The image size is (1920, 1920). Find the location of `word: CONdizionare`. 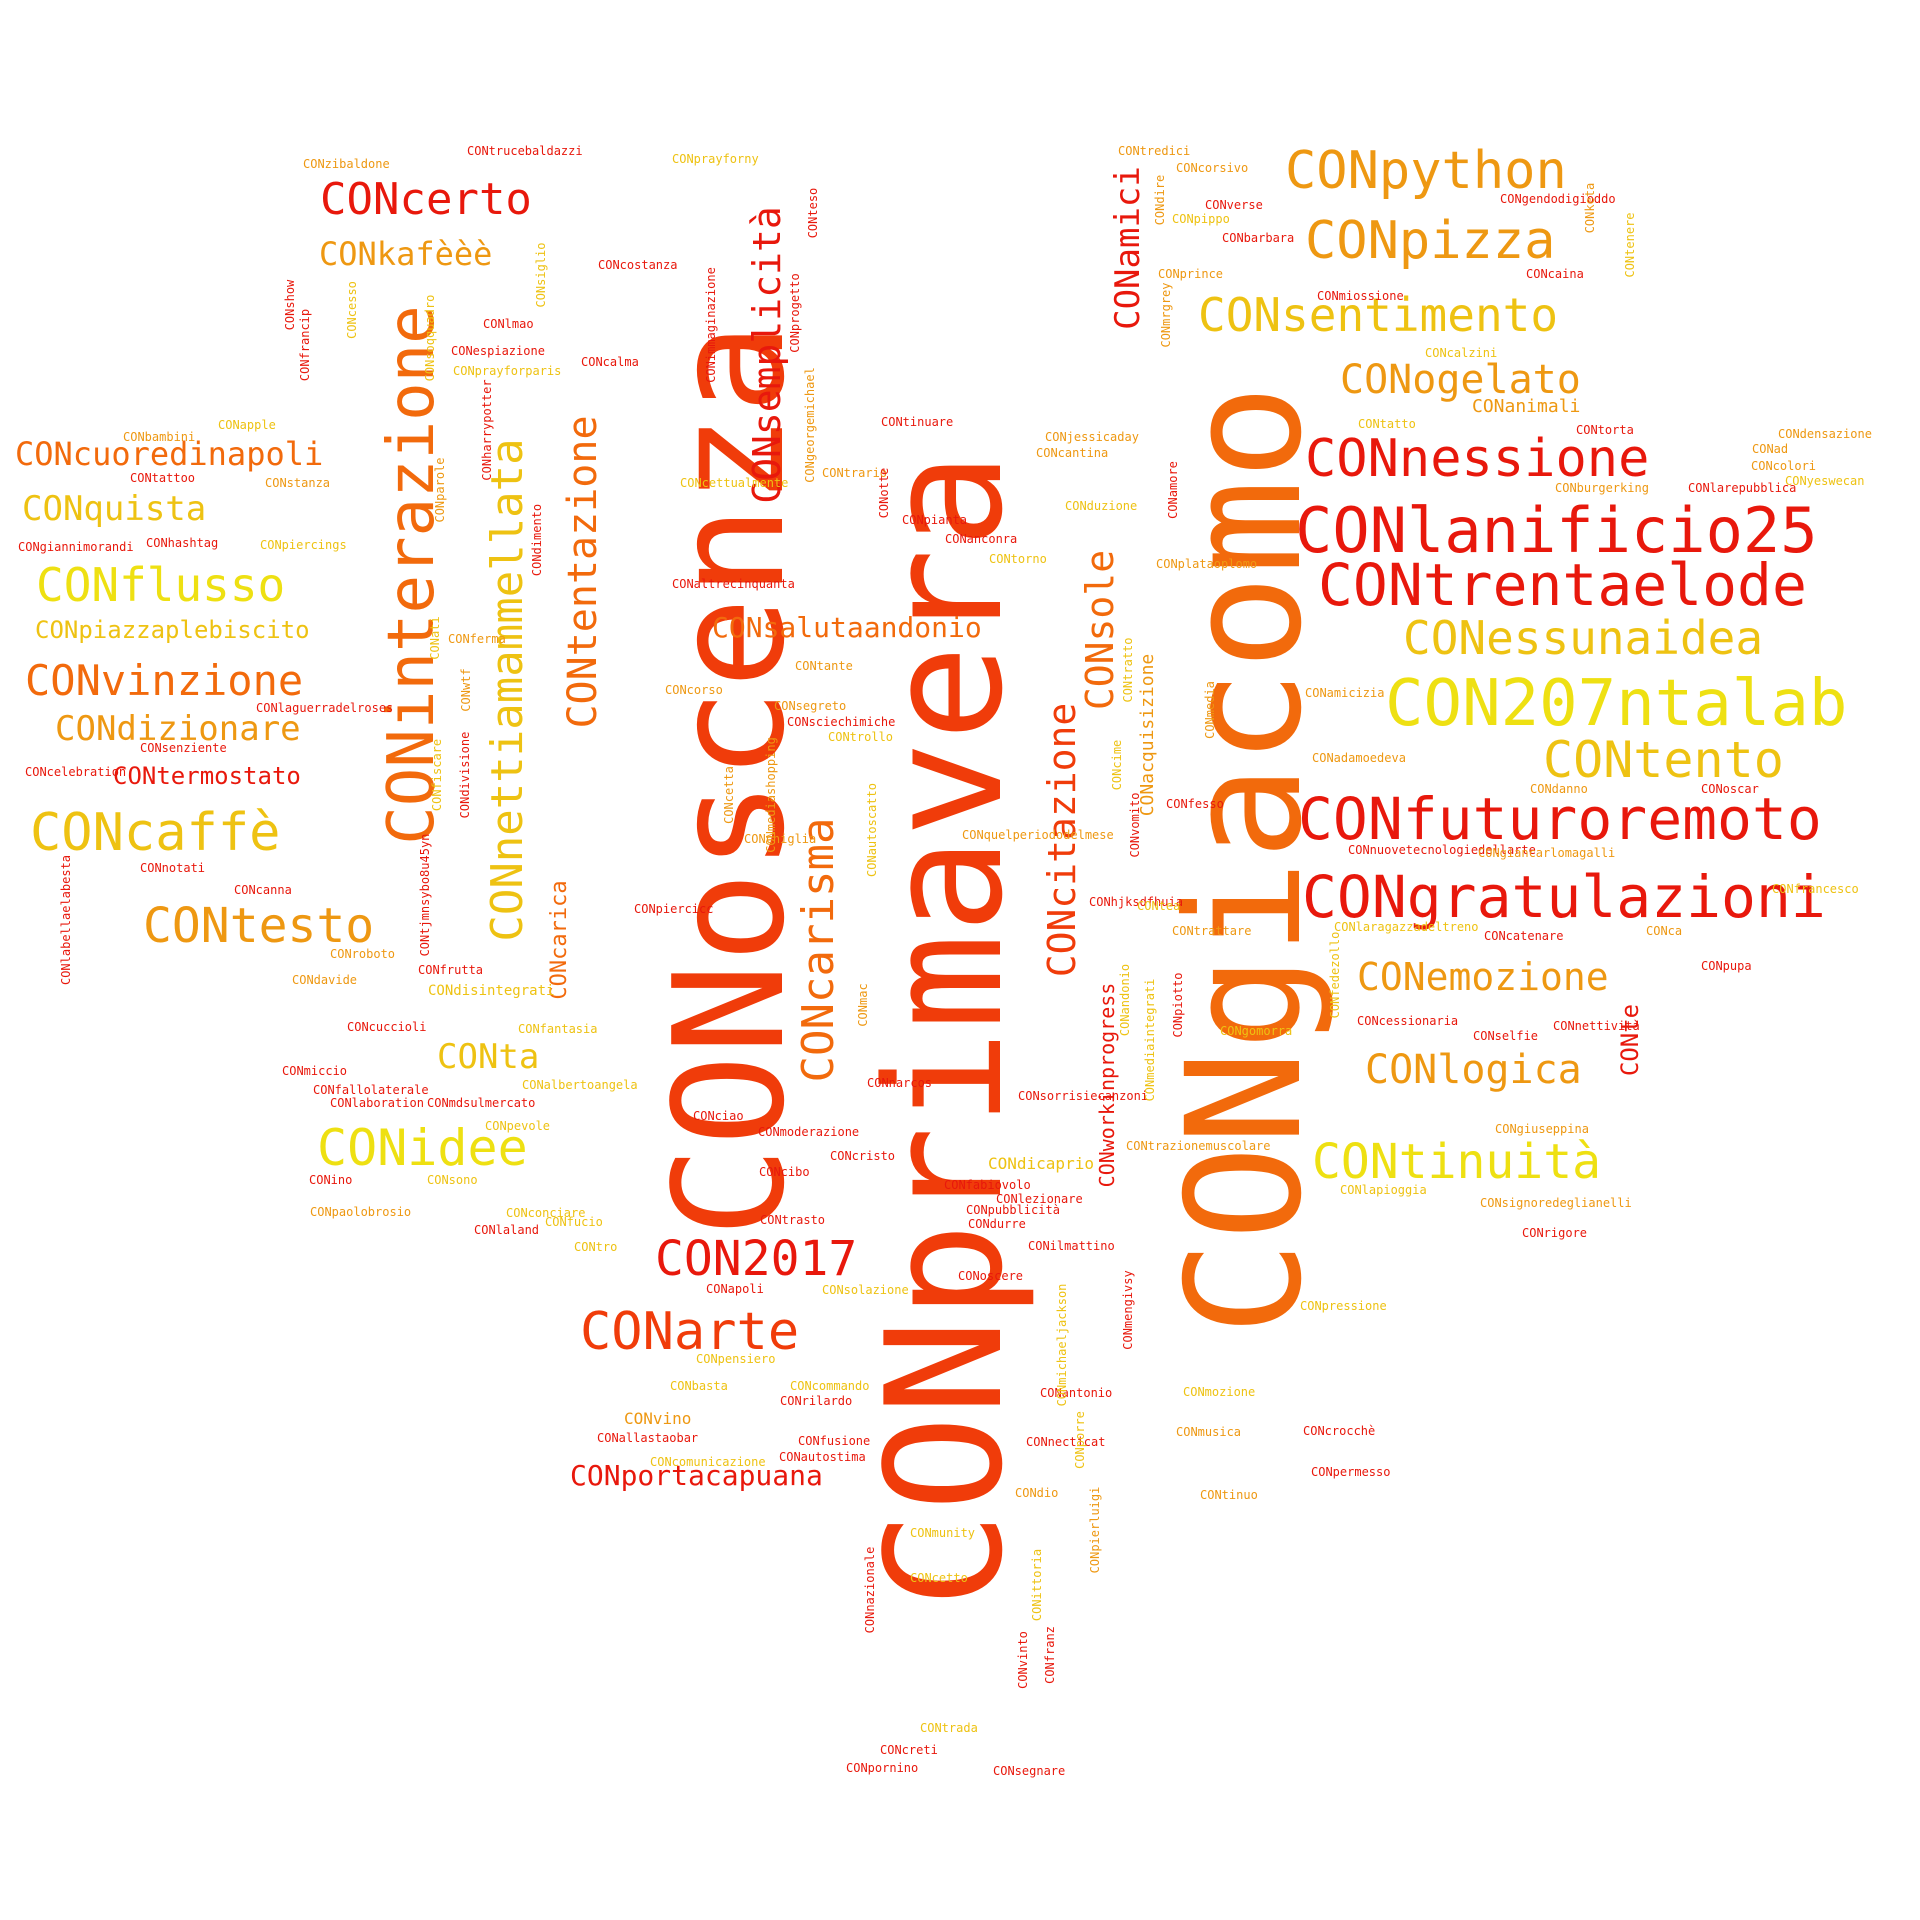

word: CONdizionare is located at coordinates (178, 729).